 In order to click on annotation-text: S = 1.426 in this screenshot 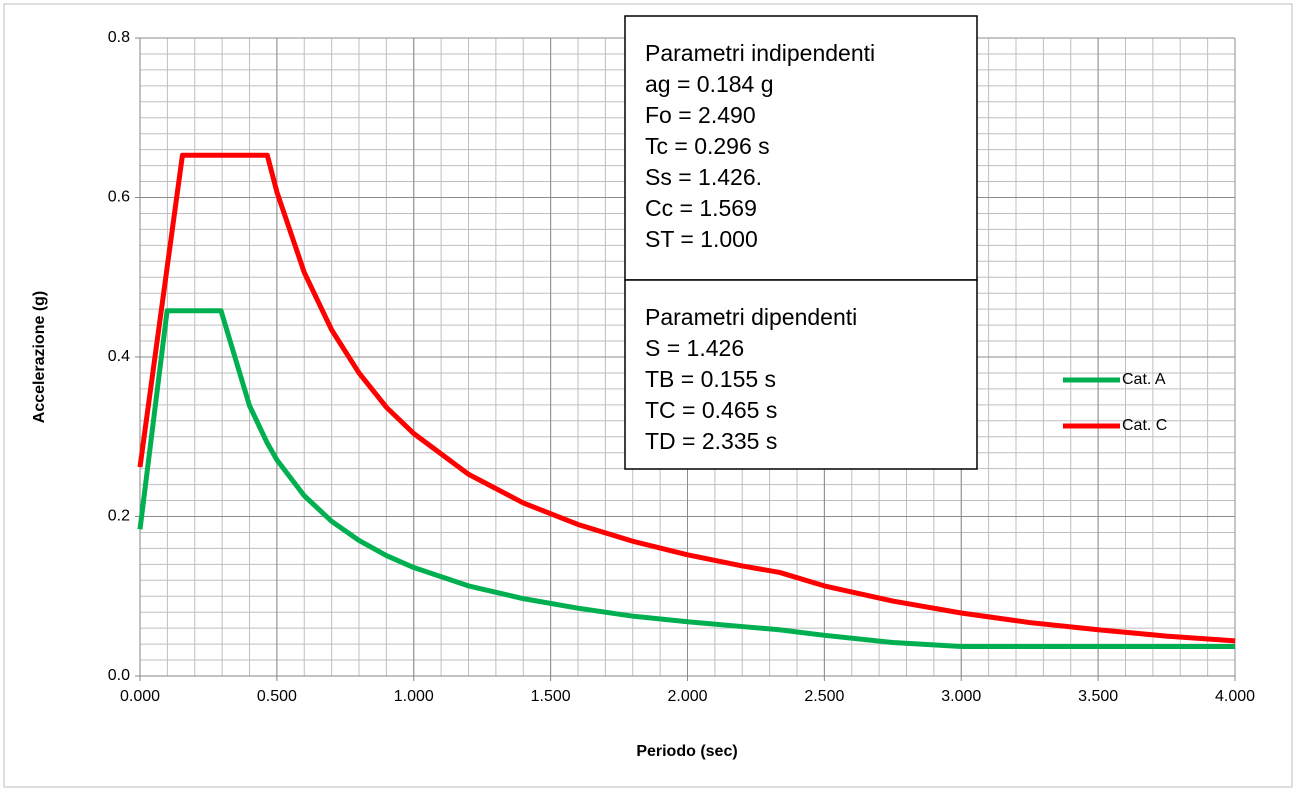, I will do `click(694, 348)`.